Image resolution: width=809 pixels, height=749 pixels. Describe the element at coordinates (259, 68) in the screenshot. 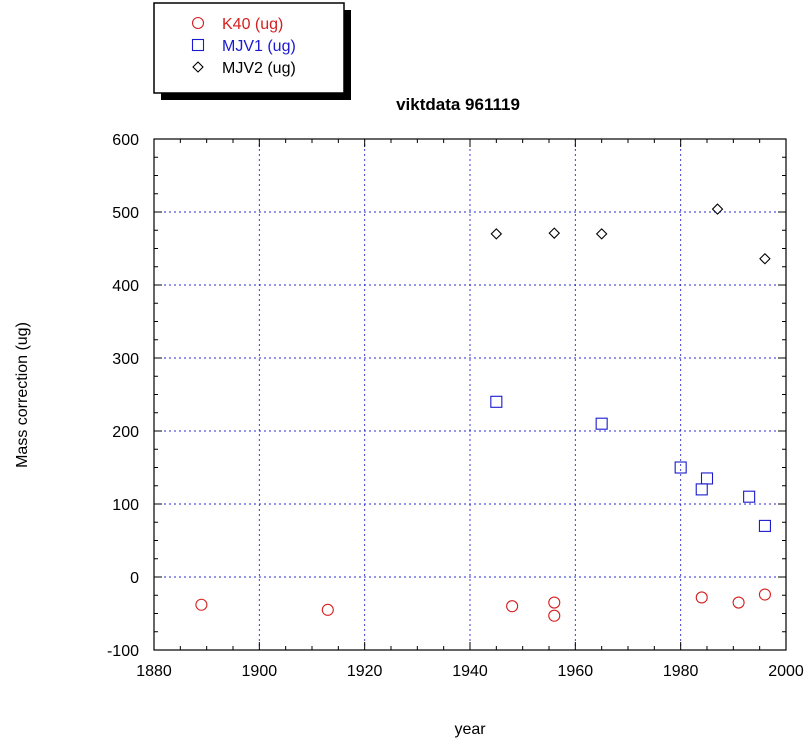

I see `legend-label: MJV2 (ug)` at that location.